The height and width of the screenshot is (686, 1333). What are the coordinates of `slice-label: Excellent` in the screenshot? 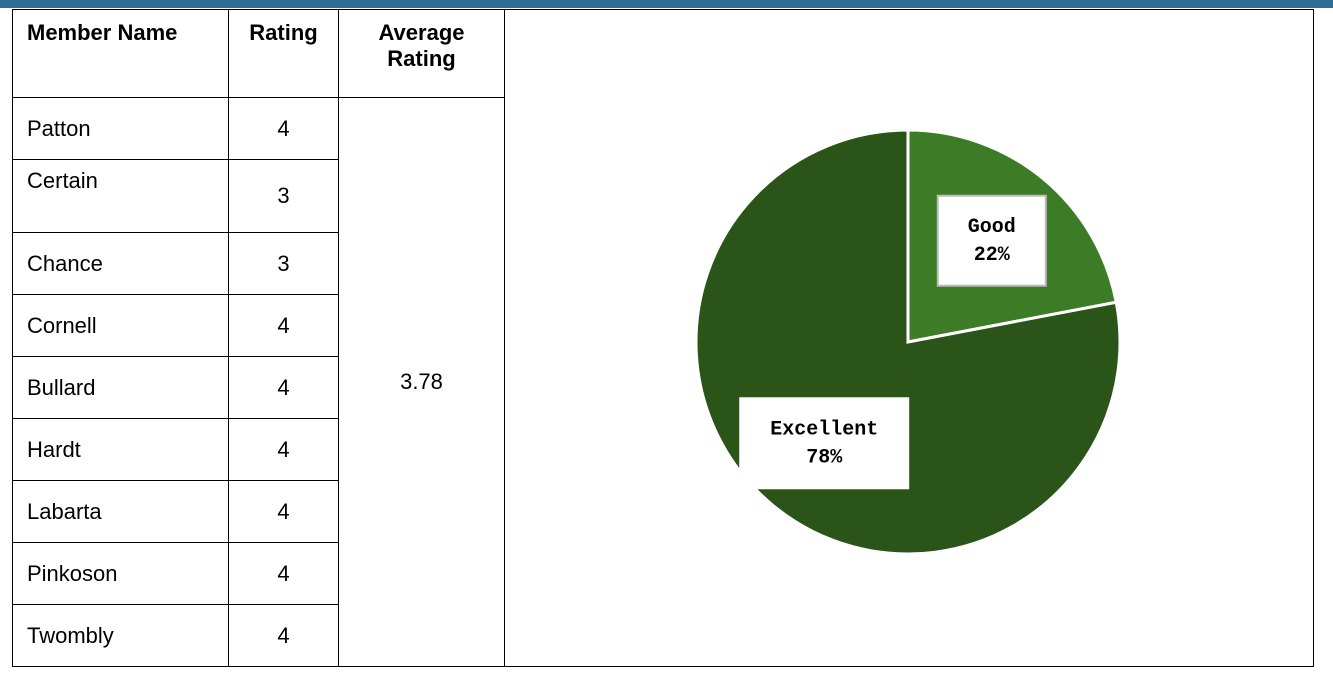 It's located at (824, 430).